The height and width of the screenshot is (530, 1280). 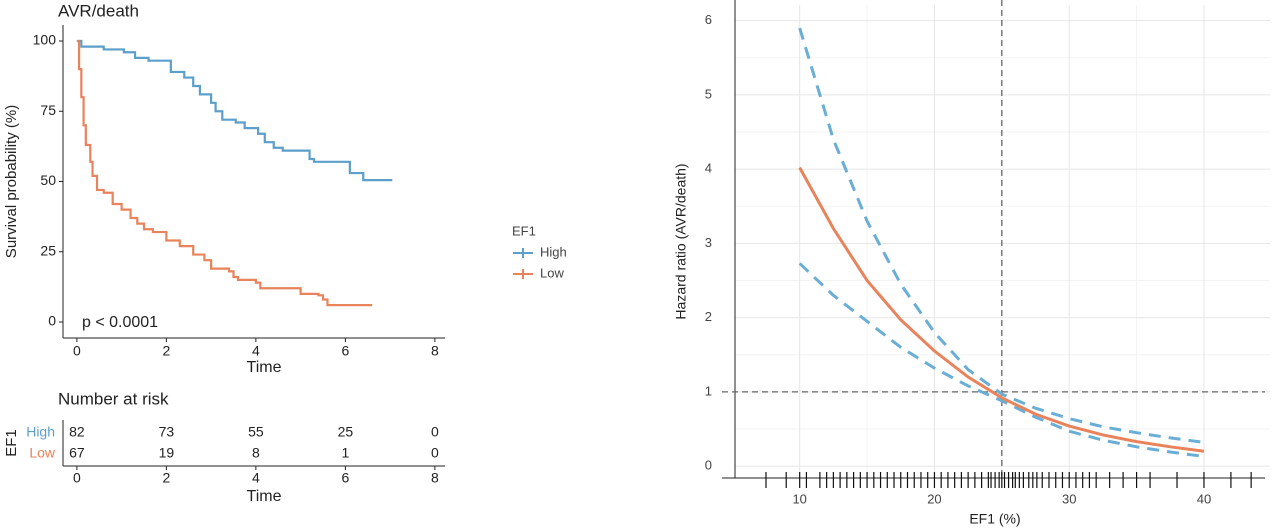 I want to click on annotation: p < 0.0001, so click(x=120, y=322).